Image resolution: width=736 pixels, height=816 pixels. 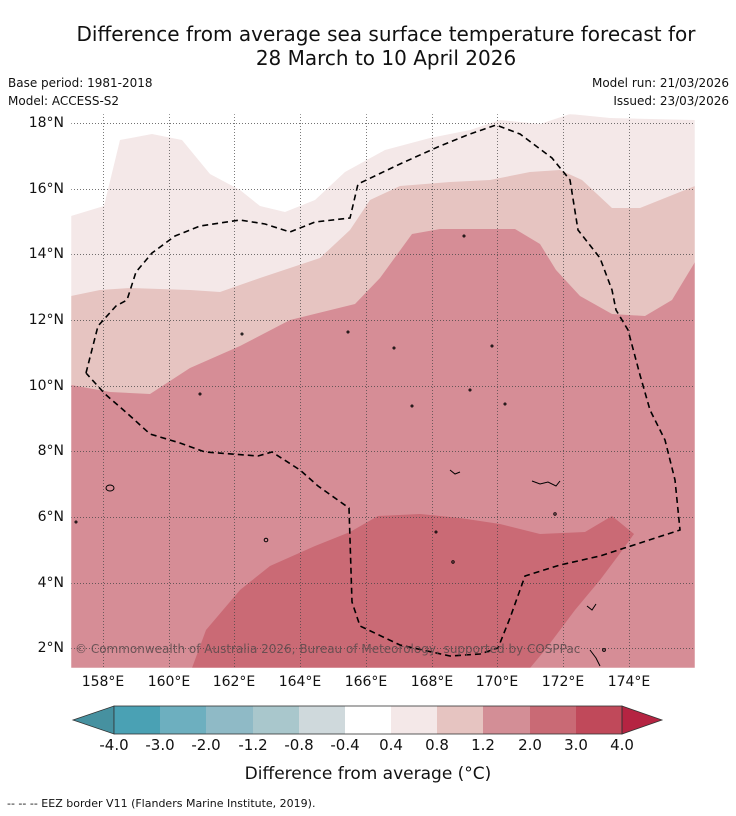 I want to click on colorbar-title: Difference from average (°C), so click(x=368, y=774).